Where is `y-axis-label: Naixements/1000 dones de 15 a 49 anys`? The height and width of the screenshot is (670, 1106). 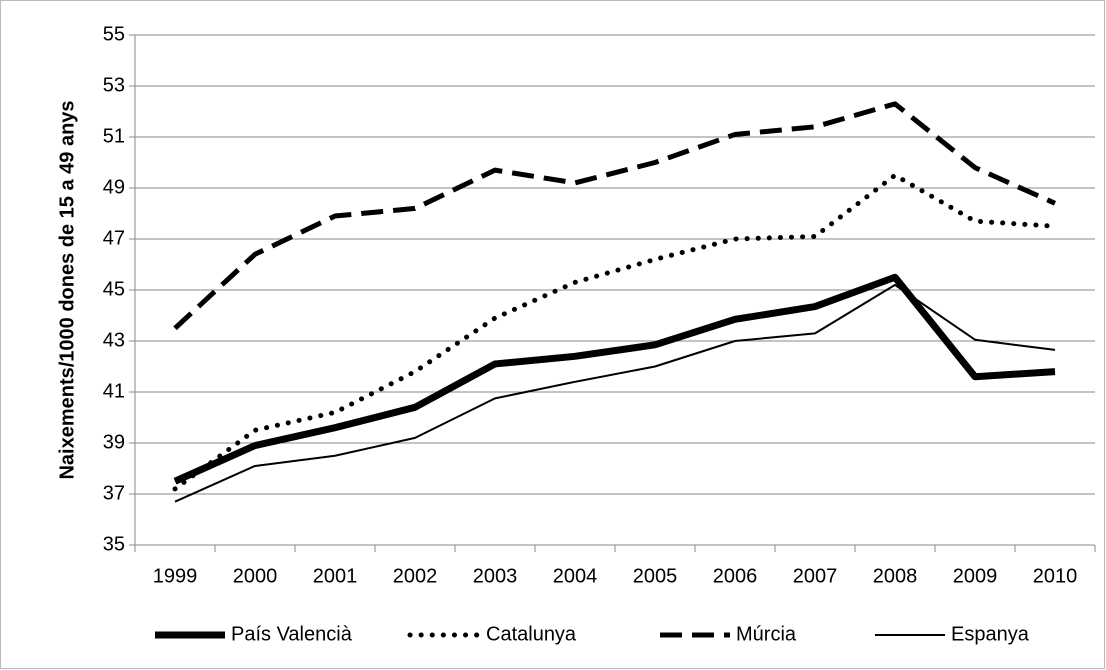
y-axis-label: Naixements/1000 dones de 15 a 49 anys is located at coordinates (67, 289).